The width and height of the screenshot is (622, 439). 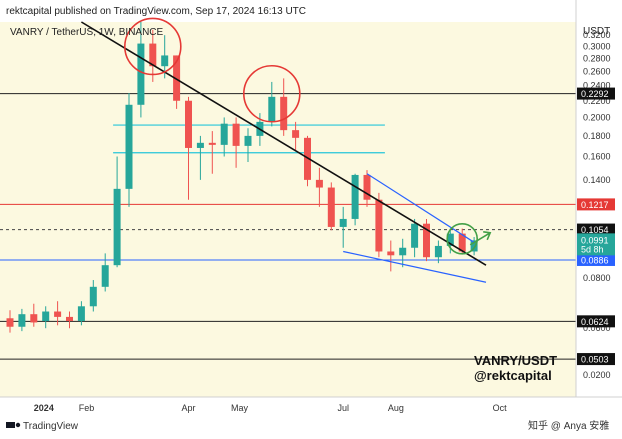 I want to click on price-tag-1: 0.1217, so click(x=595, y=205).